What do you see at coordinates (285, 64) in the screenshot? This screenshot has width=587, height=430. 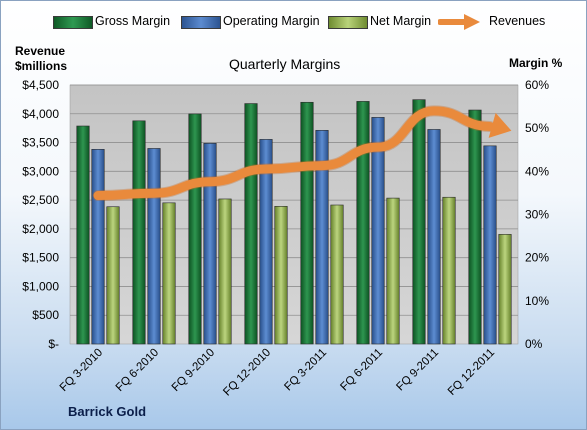 I see `chart-title: Quarterly Margins` at bounding box center [285, 64].